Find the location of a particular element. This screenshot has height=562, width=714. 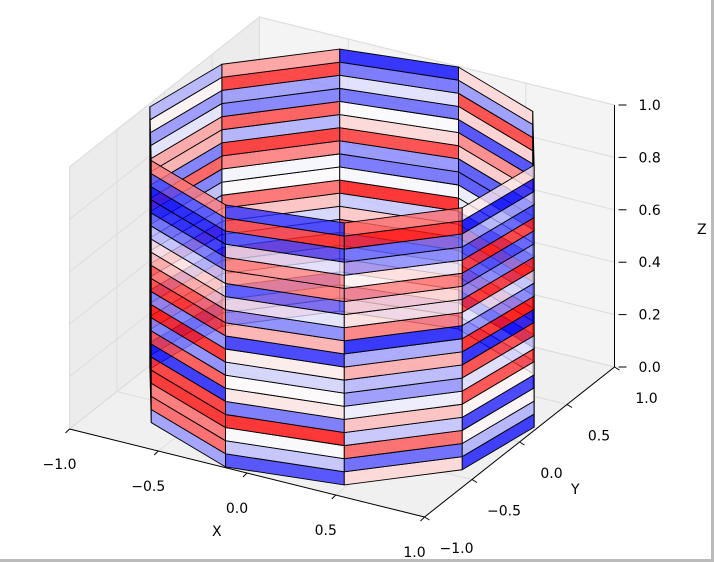

cylinder-facet is located at coordinates (403, 222).